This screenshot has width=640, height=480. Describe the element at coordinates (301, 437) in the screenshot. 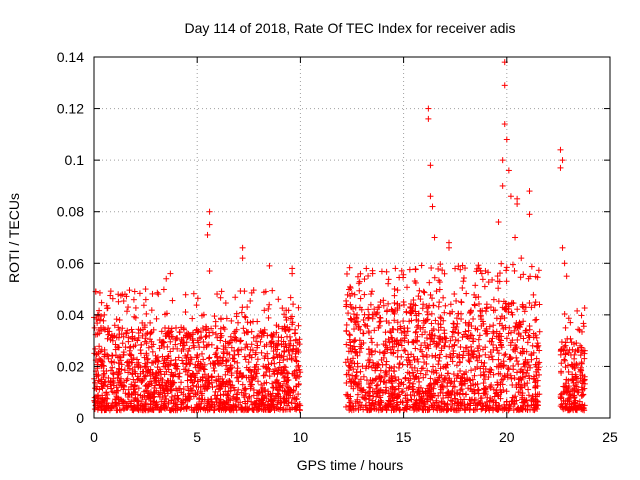

I see `x-tick-label: 10` at that location.